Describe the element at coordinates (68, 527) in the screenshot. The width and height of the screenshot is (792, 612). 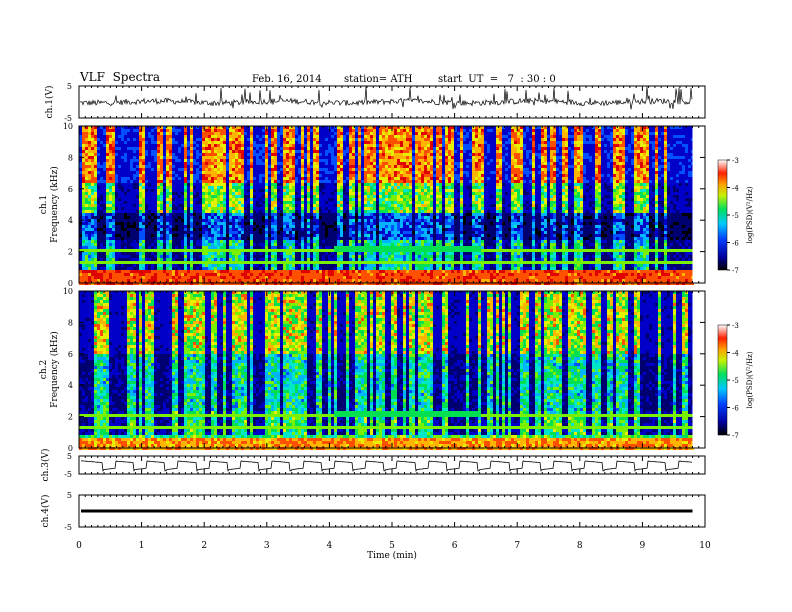
I see `ch4-y-tick-label: -5` at that location.